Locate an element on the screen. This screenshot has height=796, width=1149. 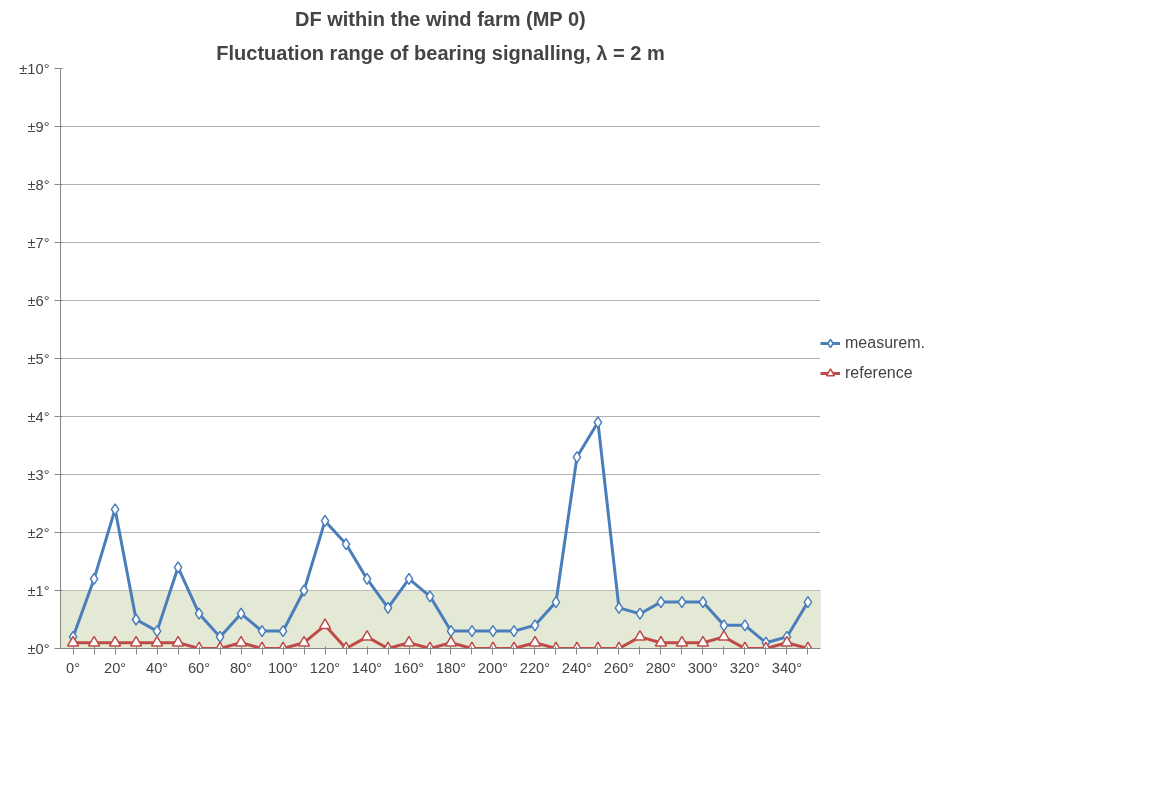
x-tick-label: 120° is located at coordinates (325, 667).